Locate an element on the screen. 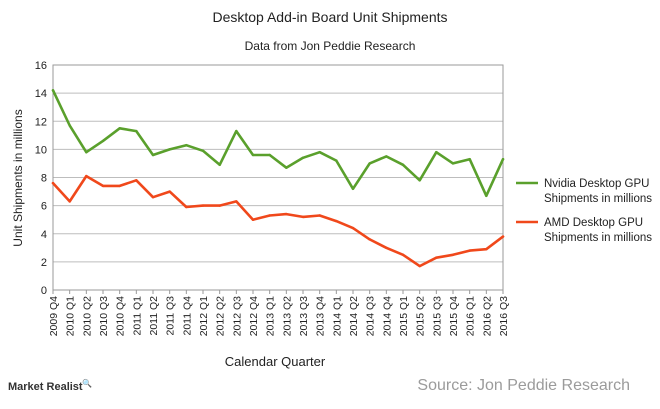  x-tick-label: 2012 Q1 is located at coordinates (204, 316).